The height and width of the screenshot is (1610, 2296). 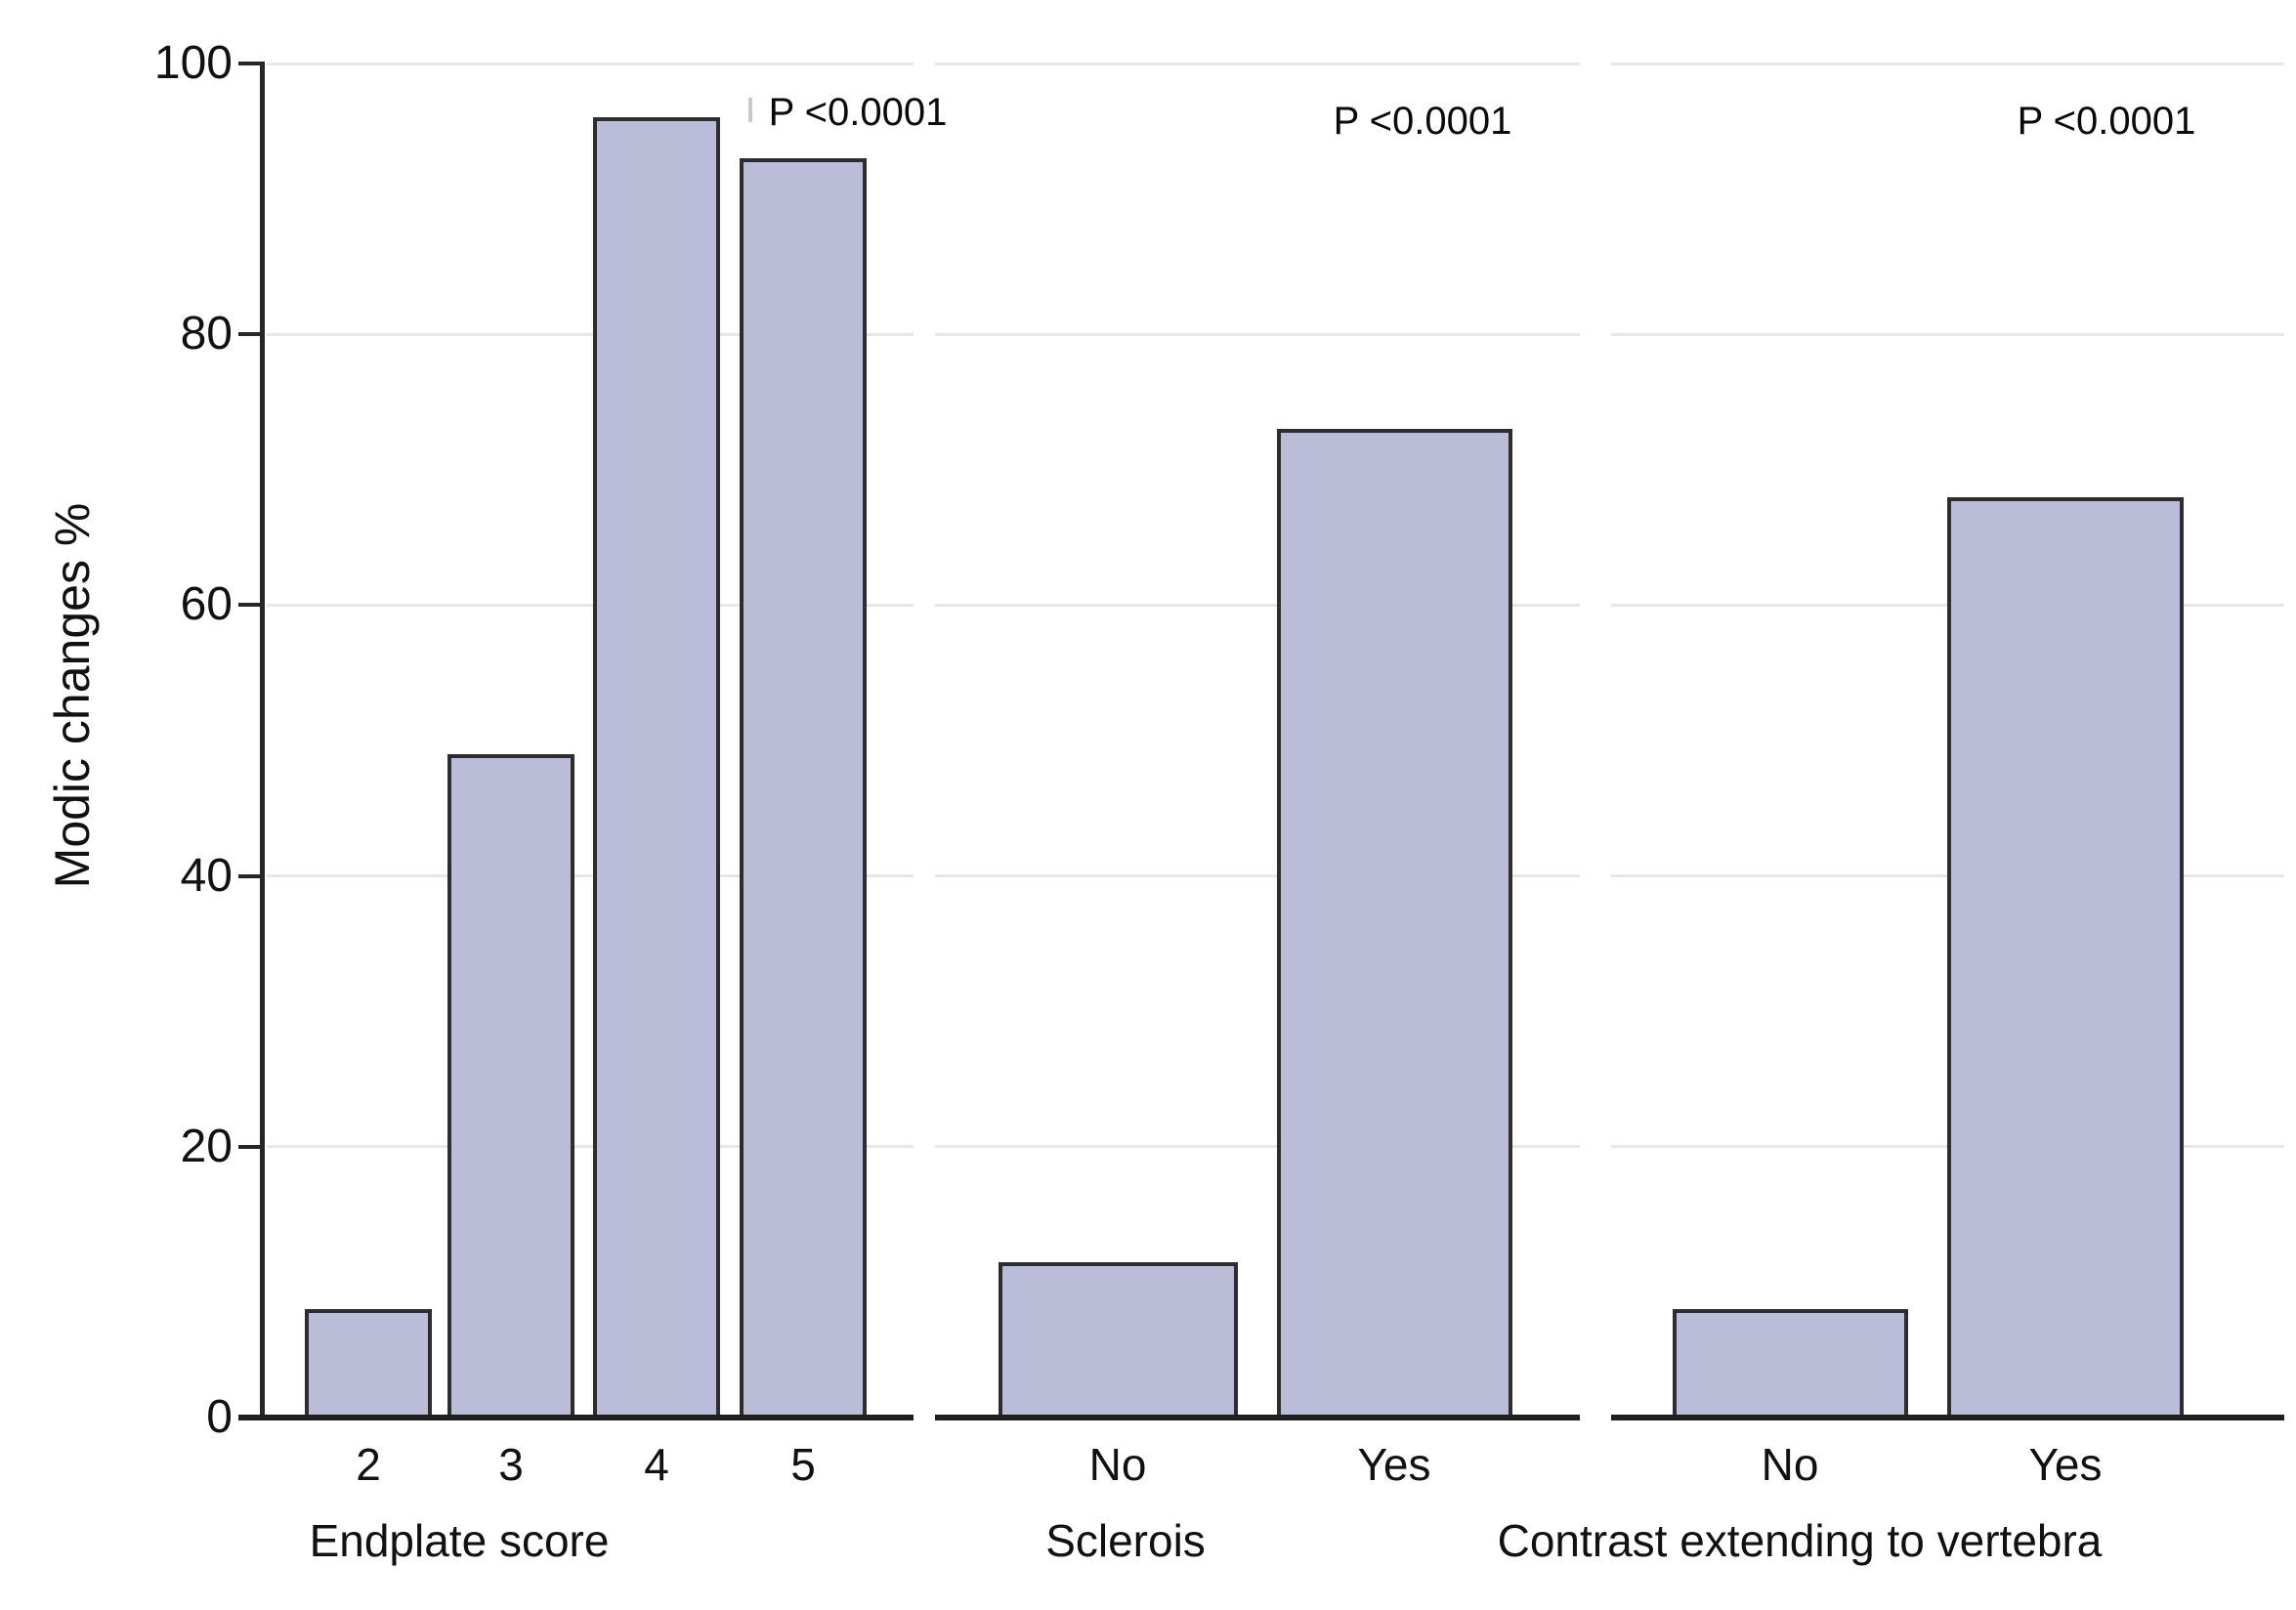 What do you see at coordinates (369, 1464) in the screenshot?
I see `x-tick-label: 2` at bounding box center [369, 1464].